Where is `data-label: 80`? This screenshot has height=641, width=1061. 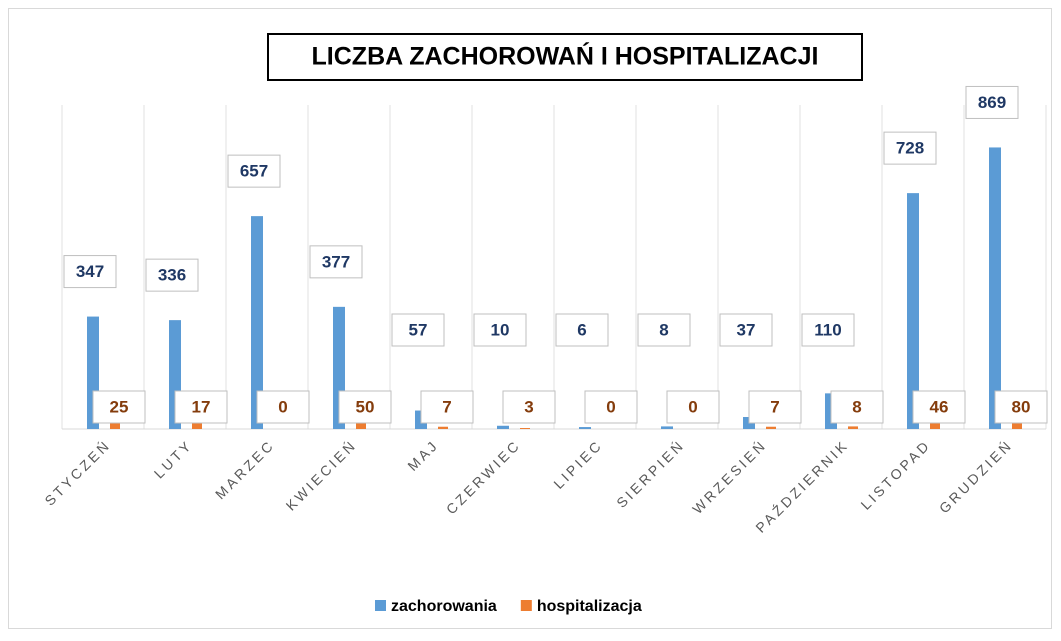 data-label: 80 is located at coordinates (1021, 406).